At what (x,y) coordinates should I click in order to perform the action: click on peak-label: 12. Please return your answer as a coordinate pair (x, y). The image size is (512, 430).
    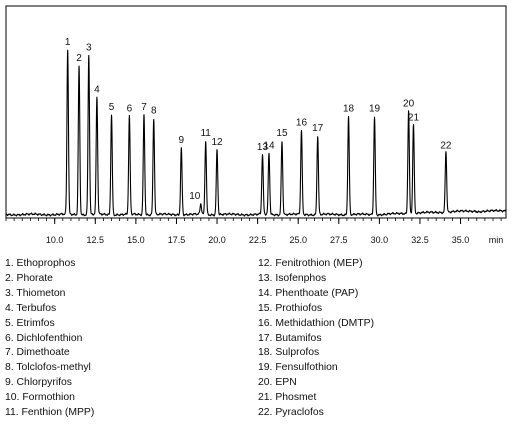
    Looking at the image, I should click on (217, 142).